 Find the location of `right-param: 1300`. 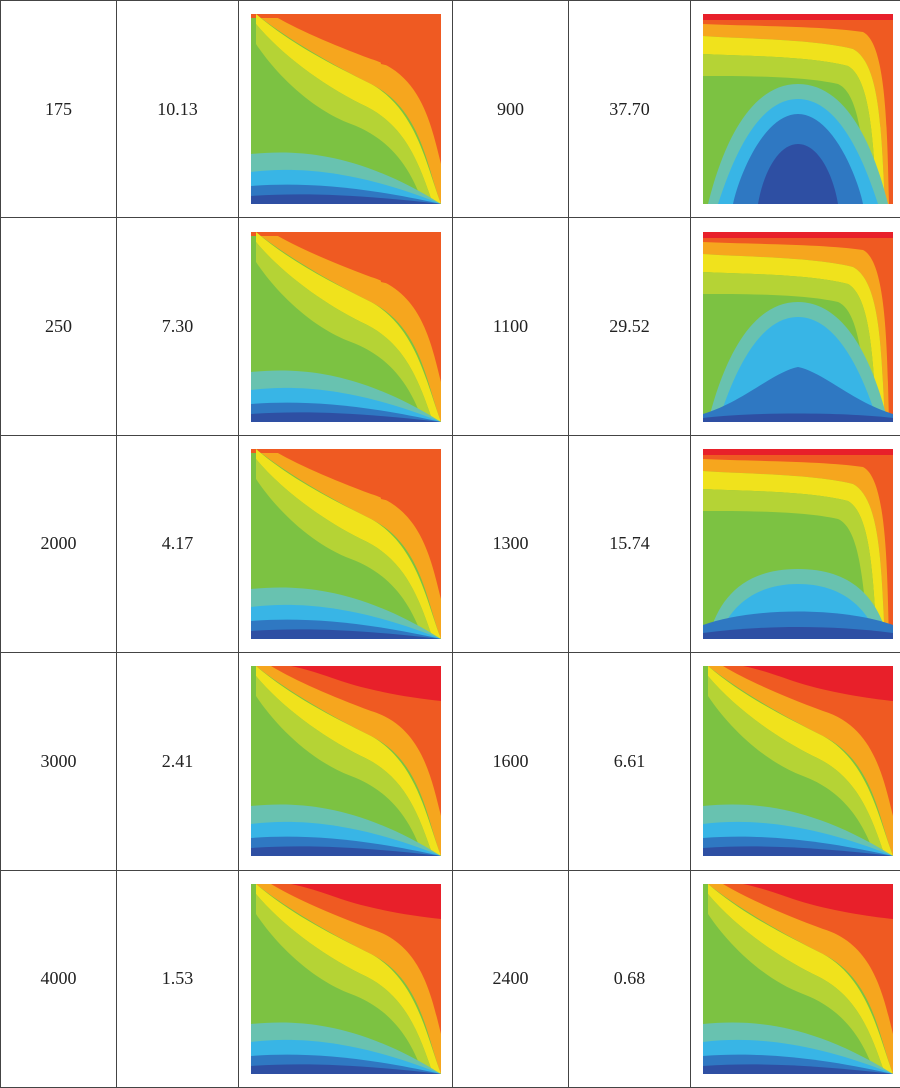

right-param: 1300 is located at coordinates (510, 543).